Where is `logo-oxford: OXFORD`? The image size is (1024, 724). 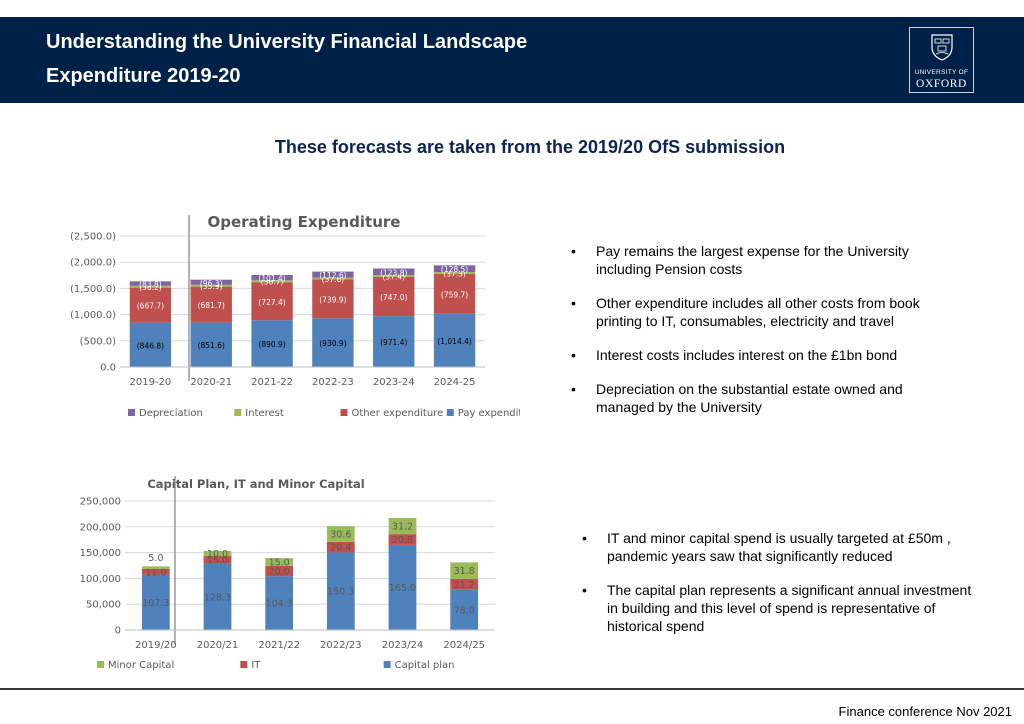
logo-oxford: OXFORD is located at coordinates (941, 84).